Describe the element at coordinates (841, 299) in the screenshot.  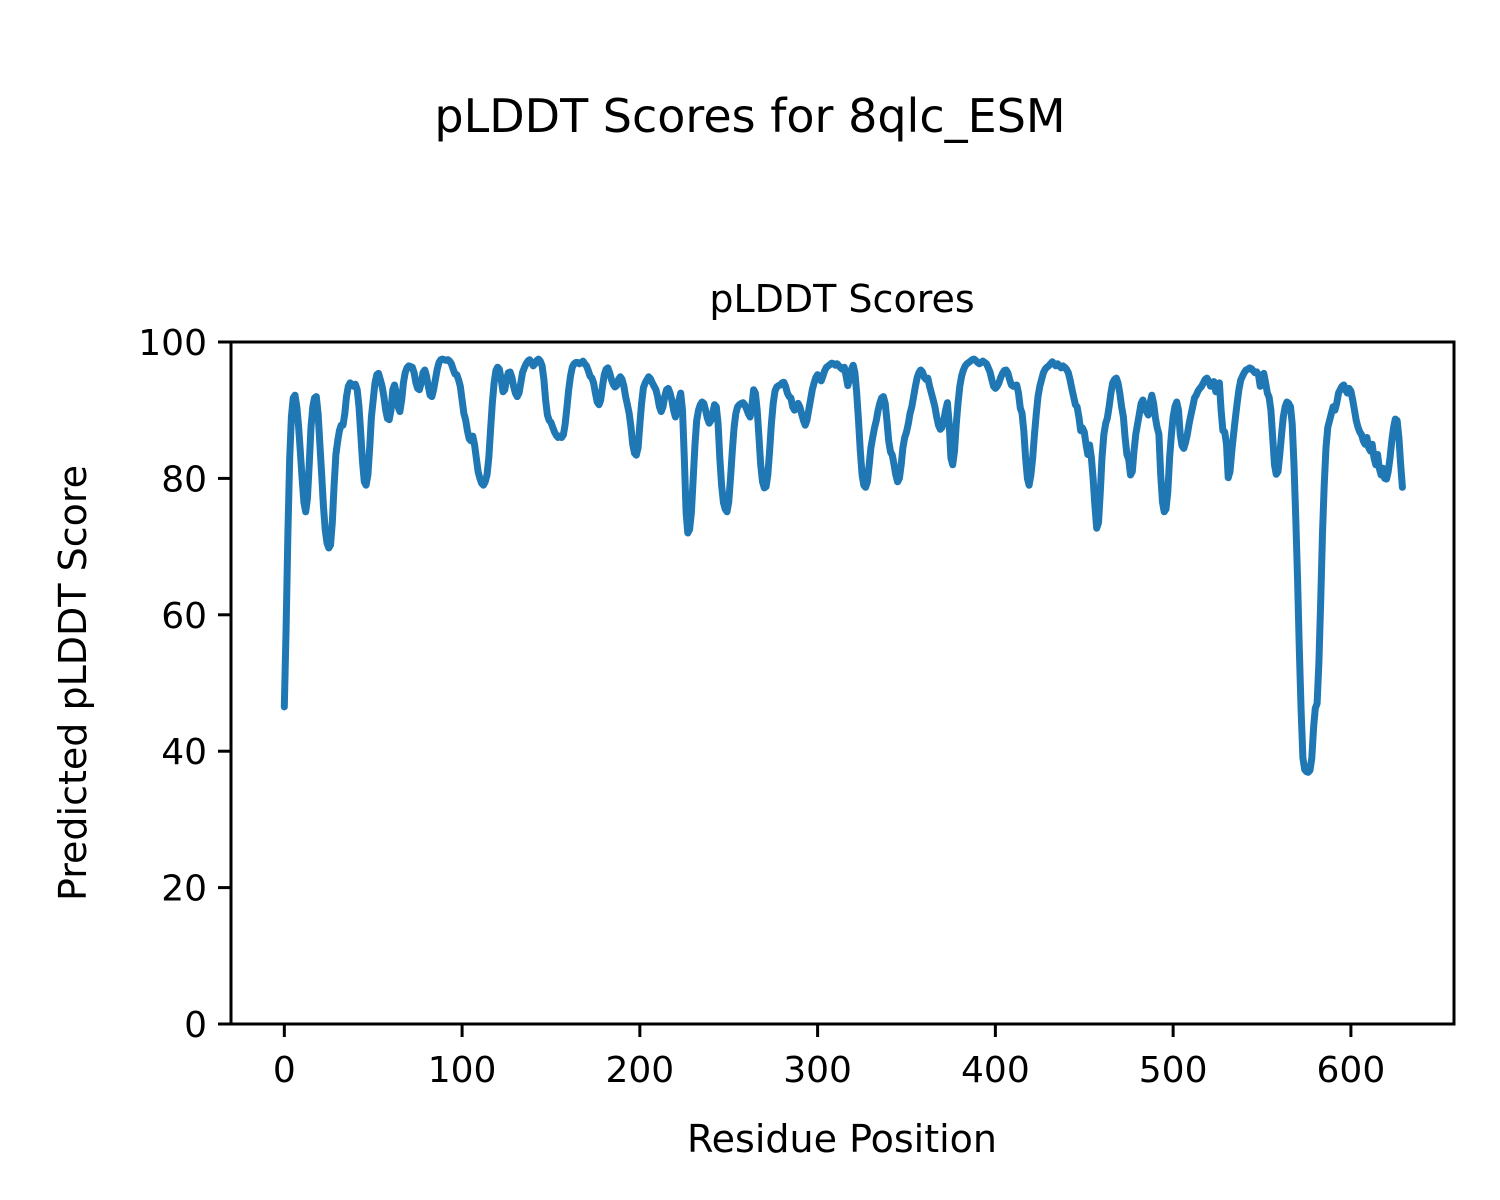
I see `axes-title: pLDDT Scores` at that location.